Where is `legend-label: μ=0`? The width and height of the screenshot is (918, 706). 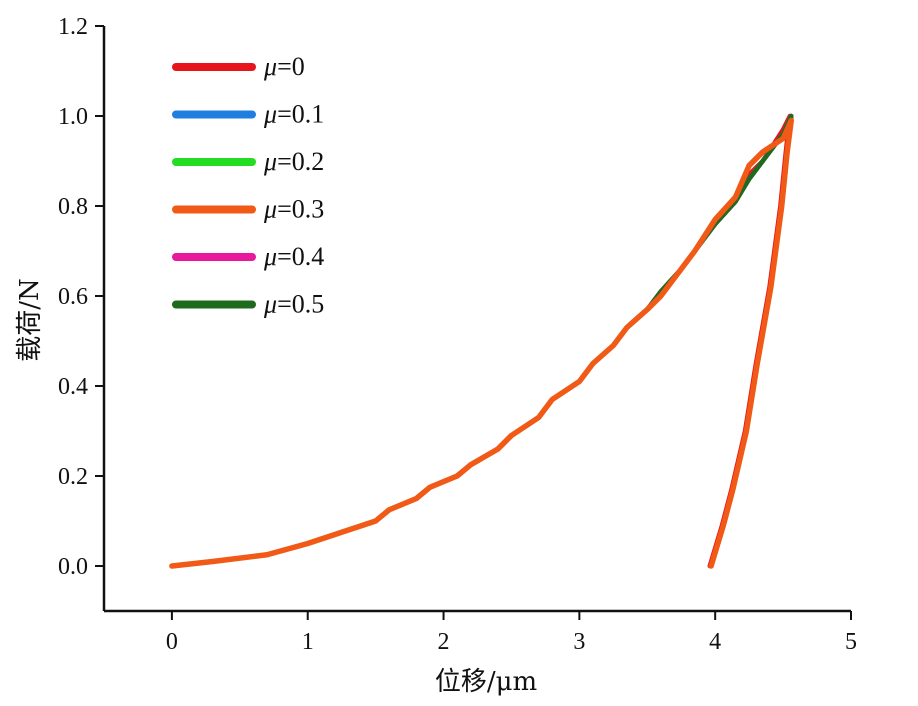
legend-label: μ=0 is located at coordinates (284, 66).